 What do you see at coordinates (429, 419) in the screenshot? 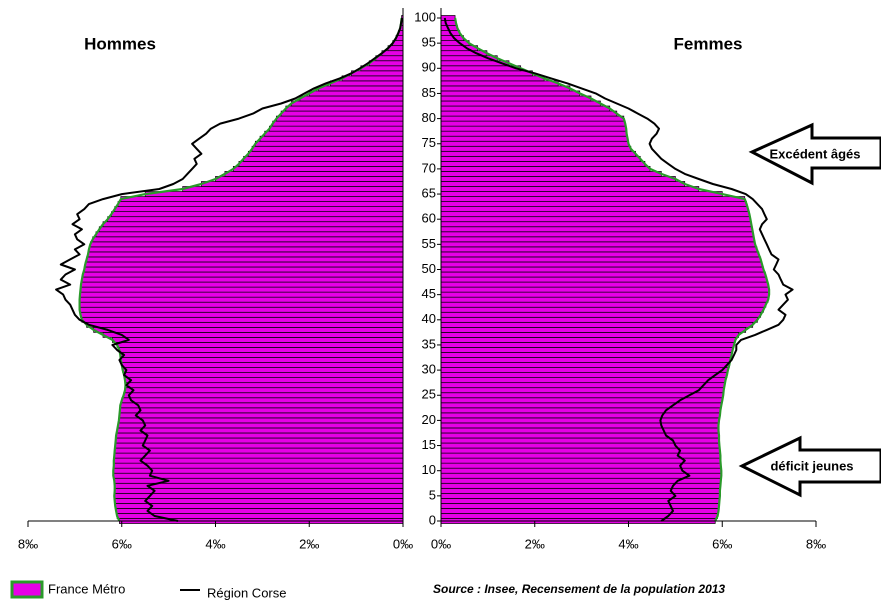
I see `y-tick-label: 20` at bounding box center [429, 419].